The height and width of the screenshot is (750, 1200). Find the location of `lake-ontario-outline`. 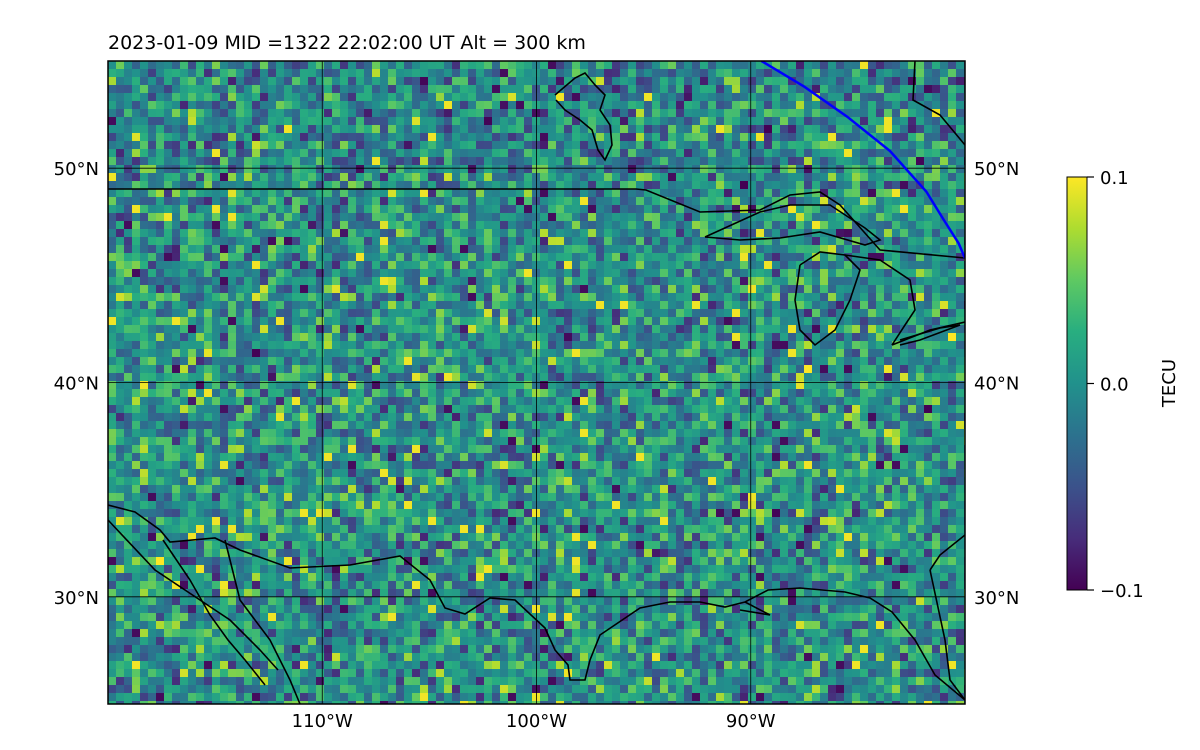

lake-ontario-outline is located at coordinates (930, 335).